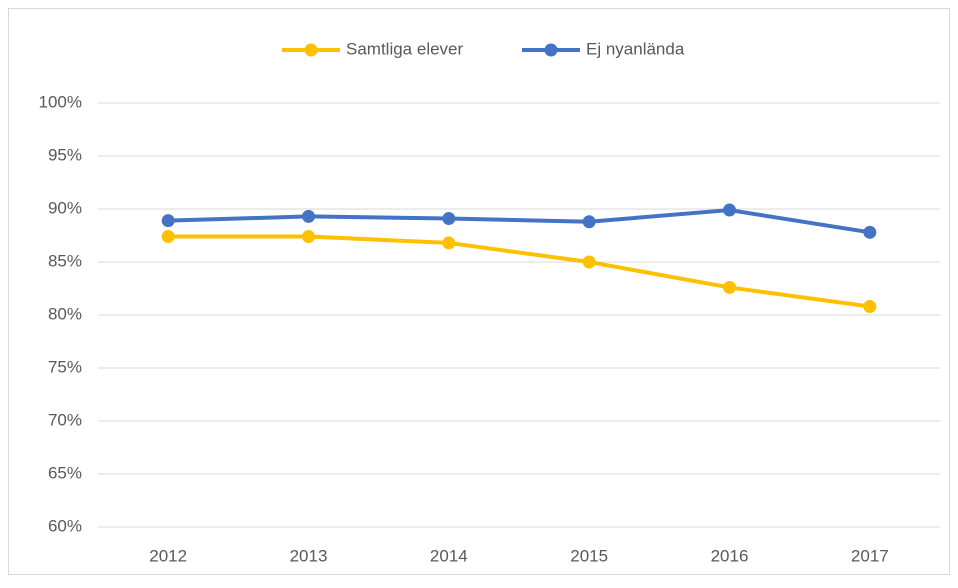 The height and width of the screenshot is (588, 958). What do you see at coordinates (589, 555) in the screenshot?
I see `x-tick-label: 2015` at bounding box center [589, 555].